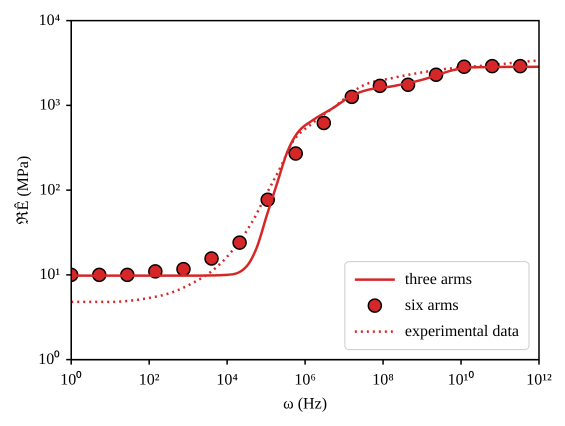  What do you see at coordinates (431, 305) in the screenshot?
I see `legend-label: six arms` at bounding box center [431, 305].